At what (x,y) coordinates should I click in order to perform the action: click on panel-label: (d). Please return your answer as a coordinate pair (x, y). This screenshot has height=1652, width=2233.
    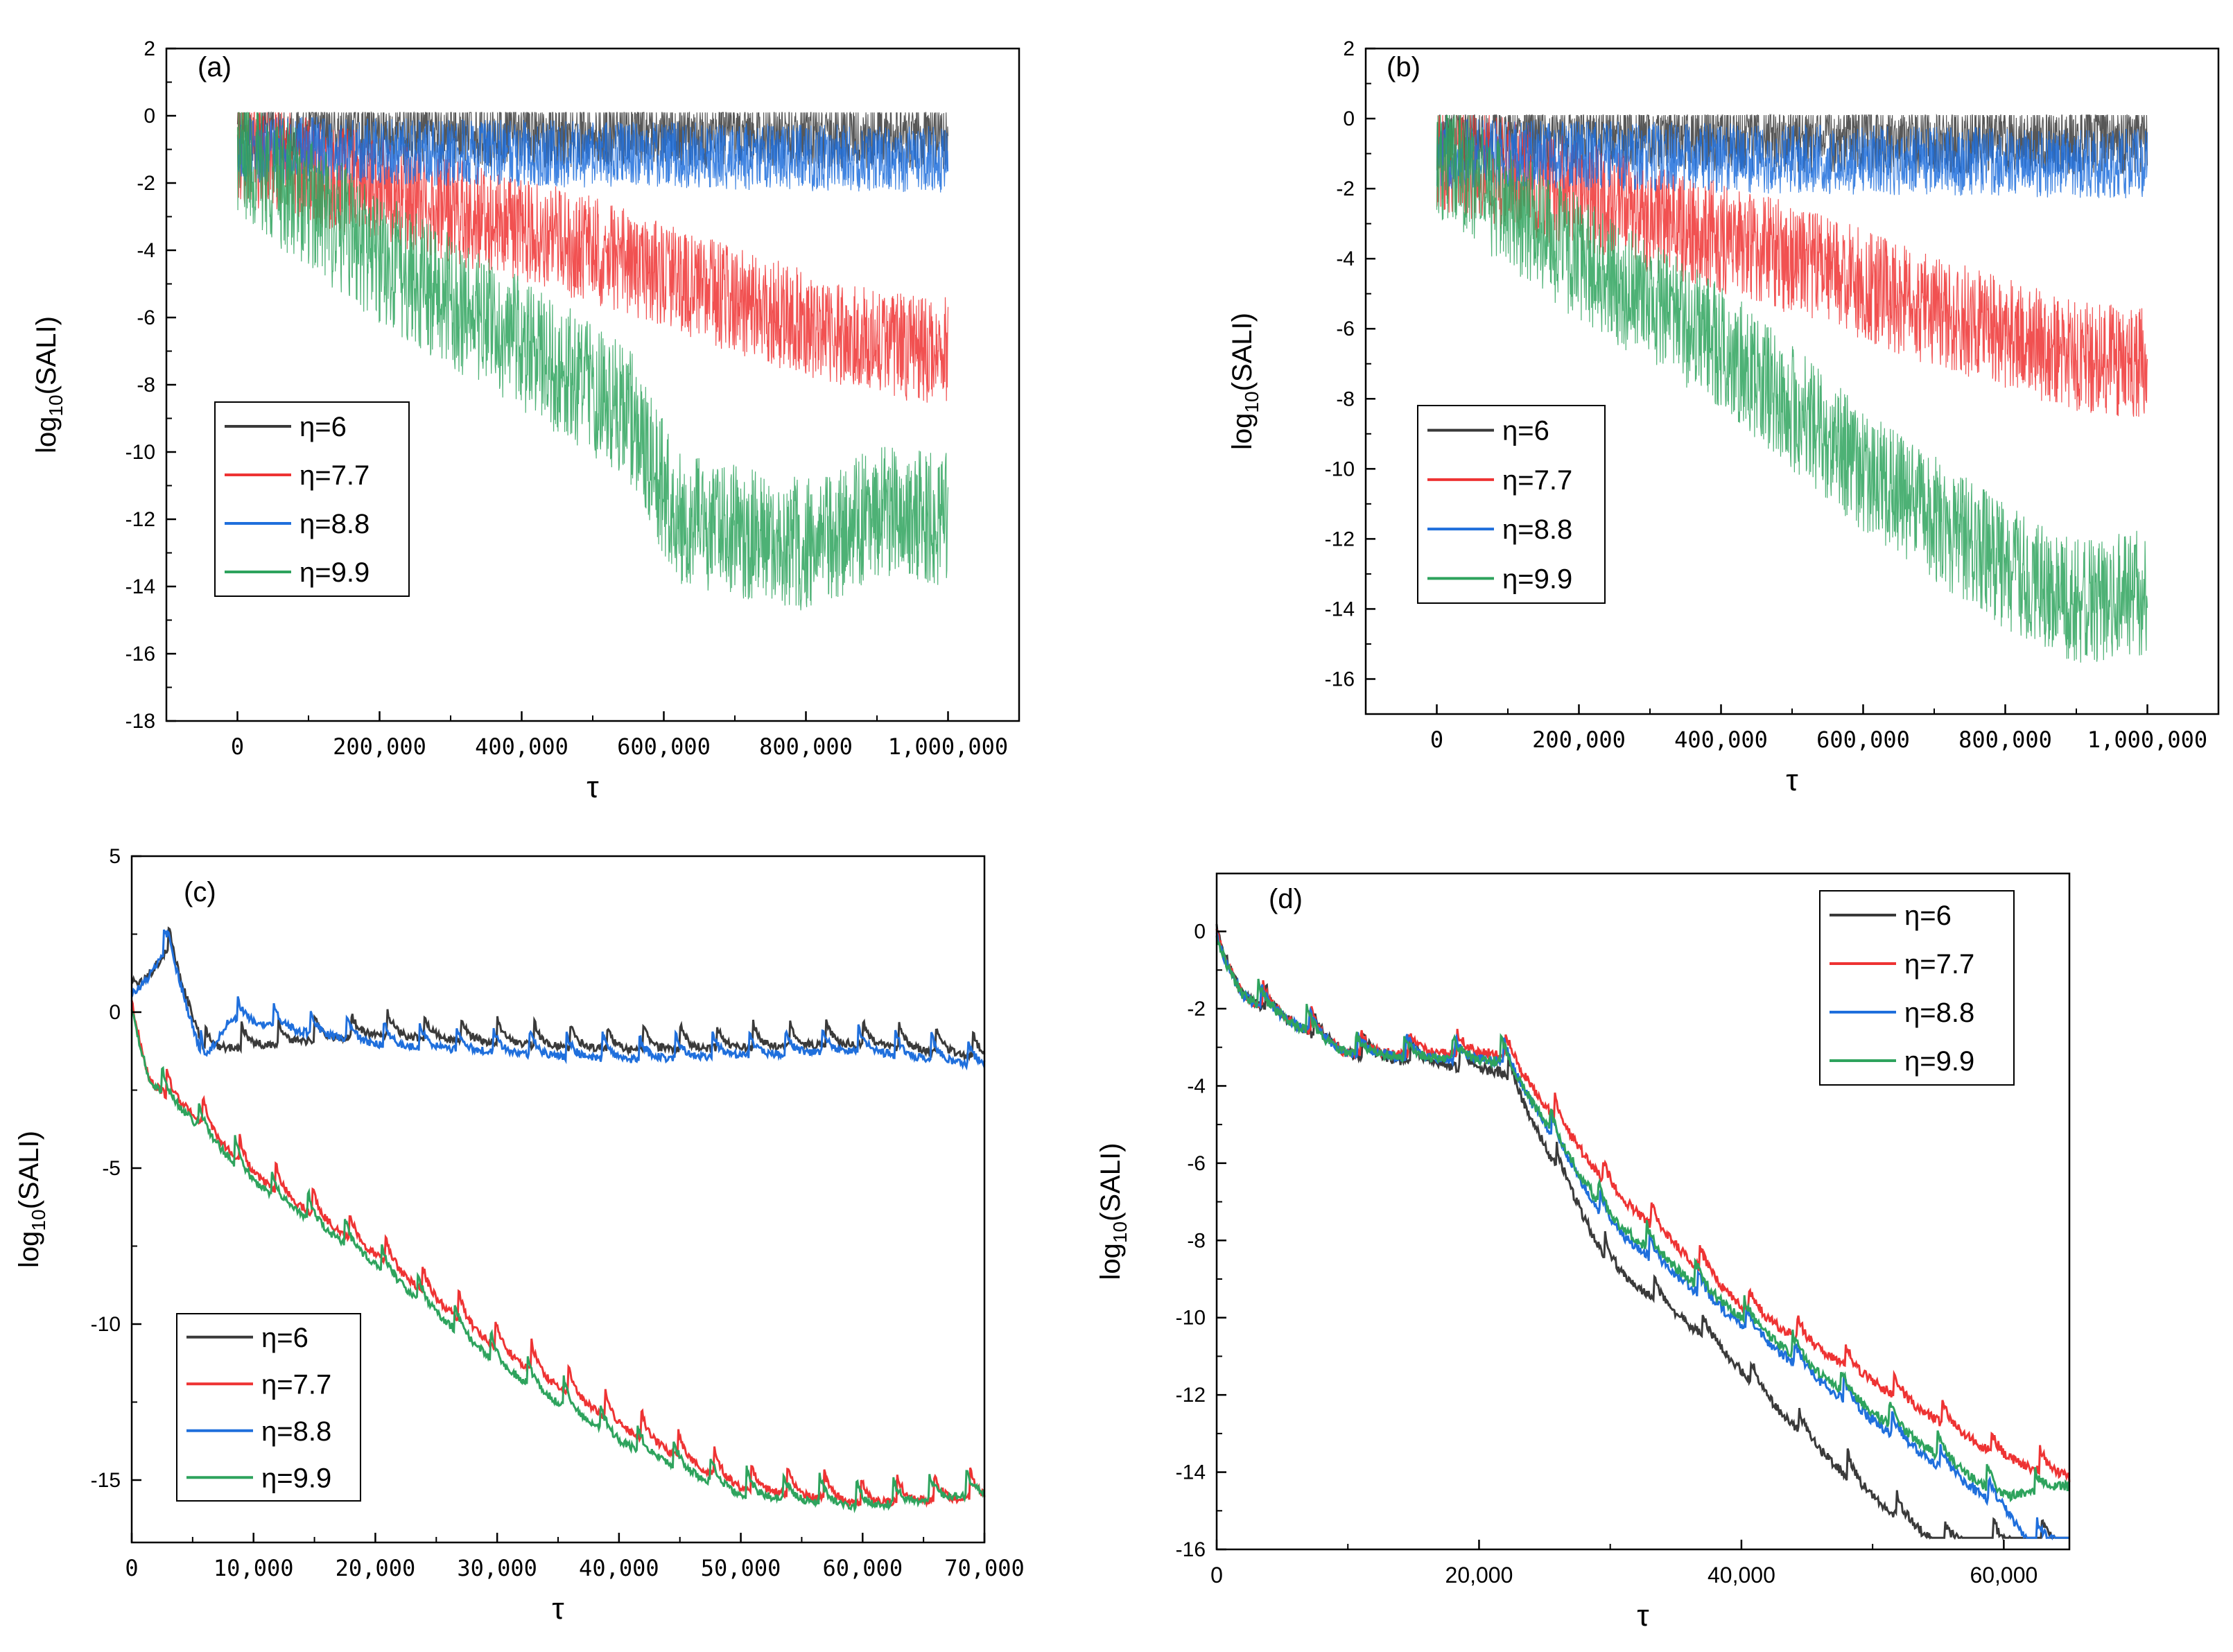
    Looking at the image, I should click on (1286, 899).